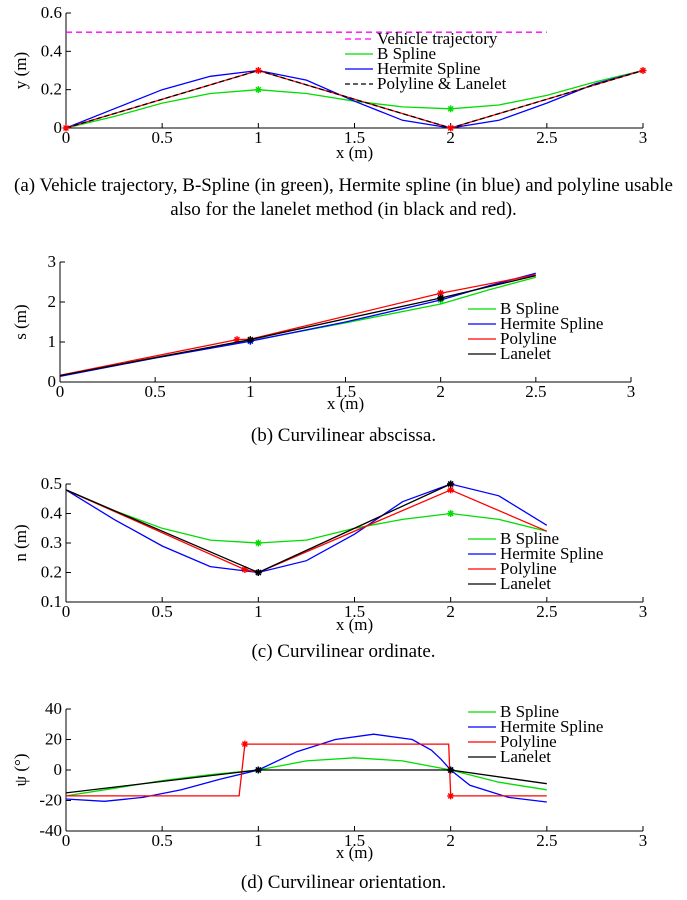  I want to click on y-tick-label: 0.5, so click(51, 483).